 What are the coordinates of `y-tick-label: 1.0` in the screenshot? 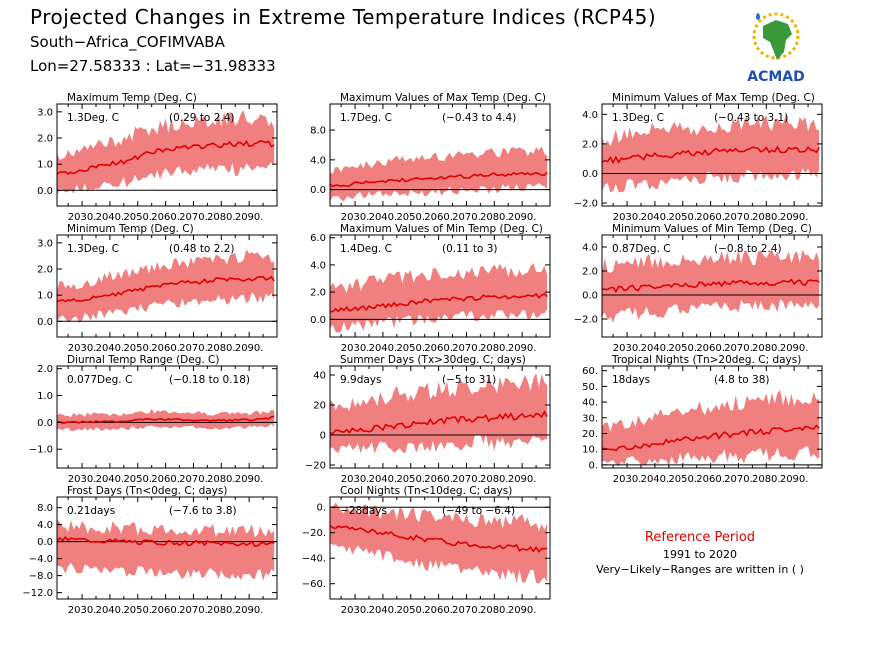 It's located at (45, 165).